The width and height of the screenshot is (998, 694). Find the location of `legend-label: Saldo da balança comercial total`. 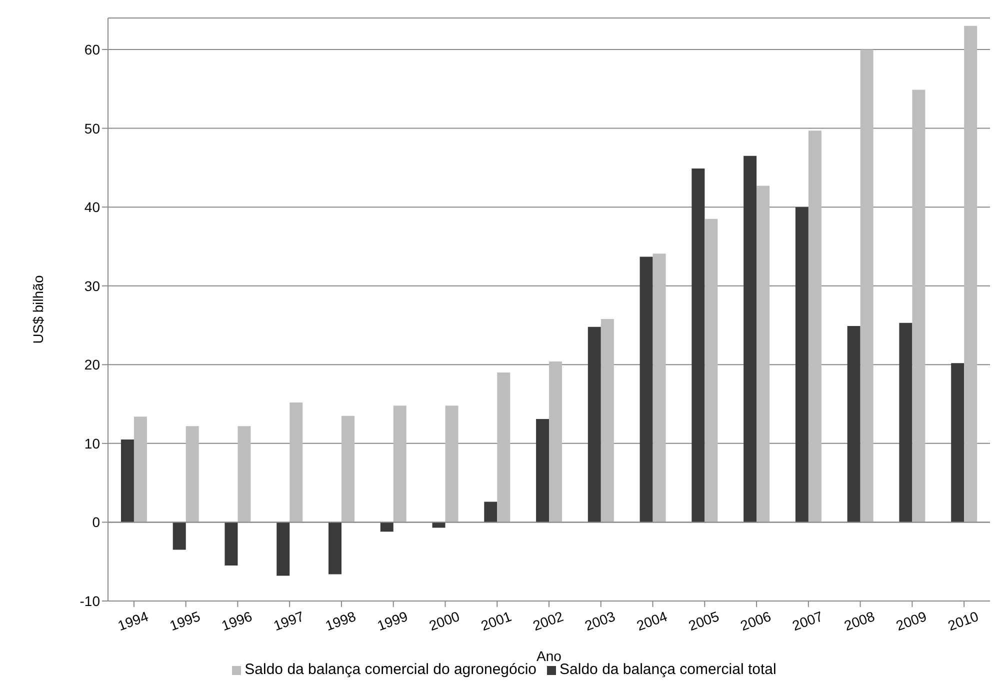

legend-label: Saldo da balança comercial total is located at coordinates (668, 669).